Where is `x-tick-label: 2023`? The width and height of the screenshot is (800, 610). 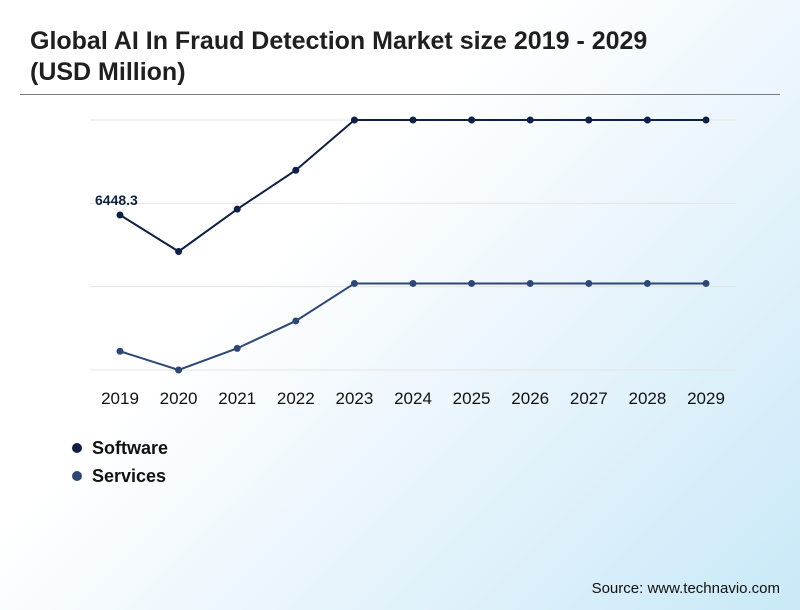
x-tick-label: 2023 is located at coordinates (354, 398).